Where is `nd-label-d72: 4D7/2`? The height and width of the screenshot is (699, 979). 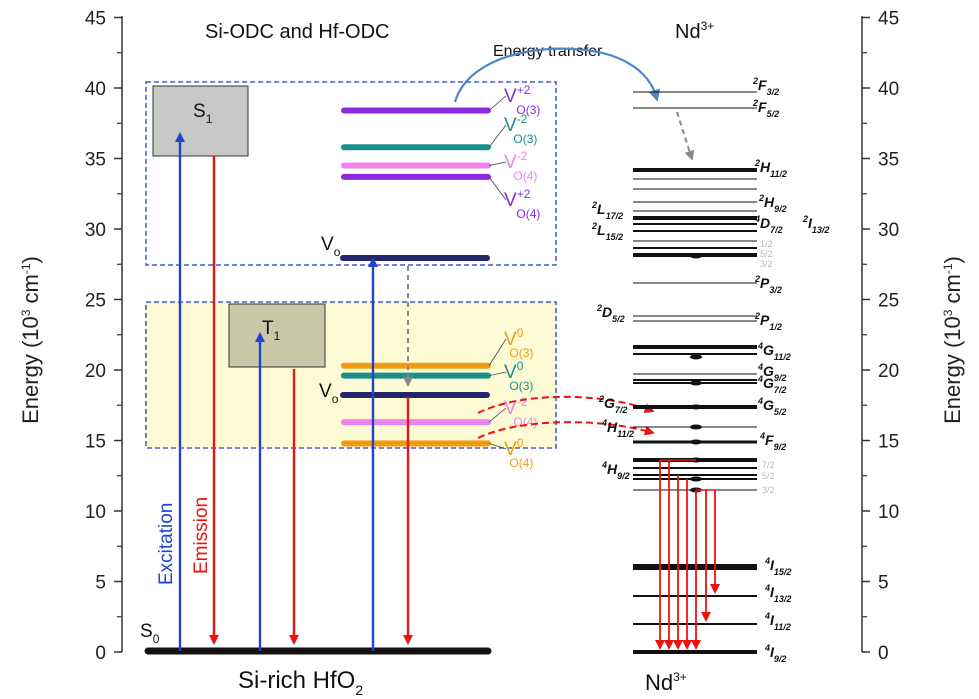
nd-label-d72: 4D7/2 is located at coordinates (768, 224).